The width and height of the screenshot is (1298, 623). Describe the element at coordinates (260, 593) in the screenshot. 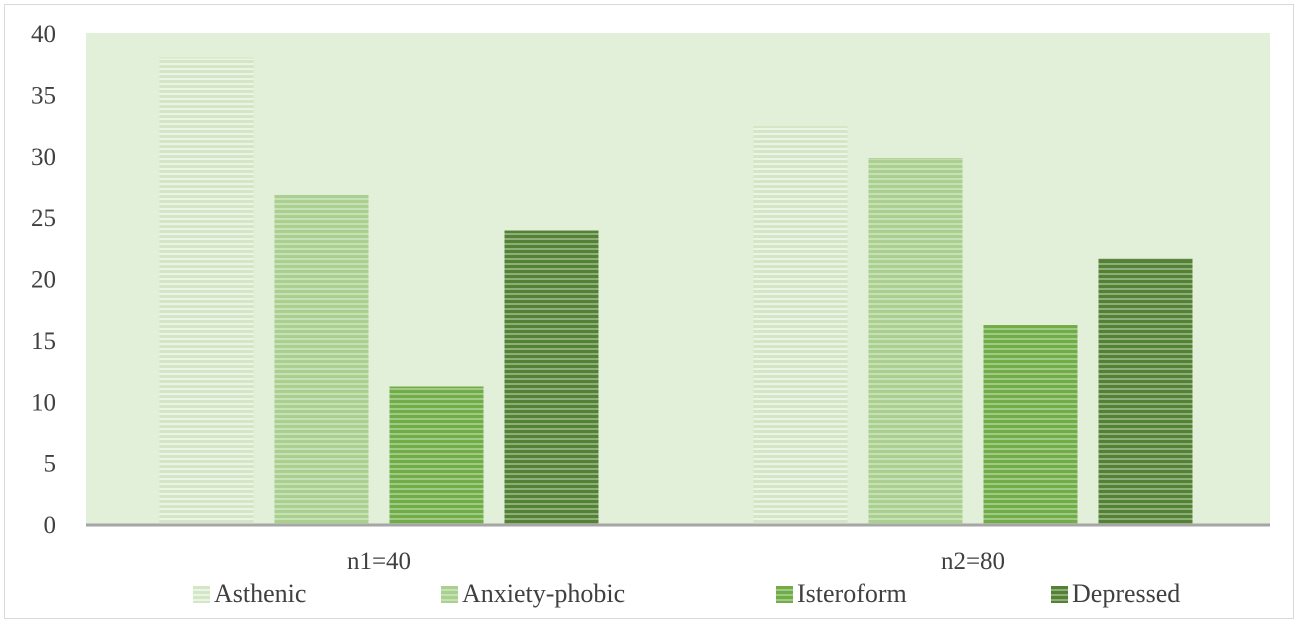

I see `legend-label: Asthenic` at that location.